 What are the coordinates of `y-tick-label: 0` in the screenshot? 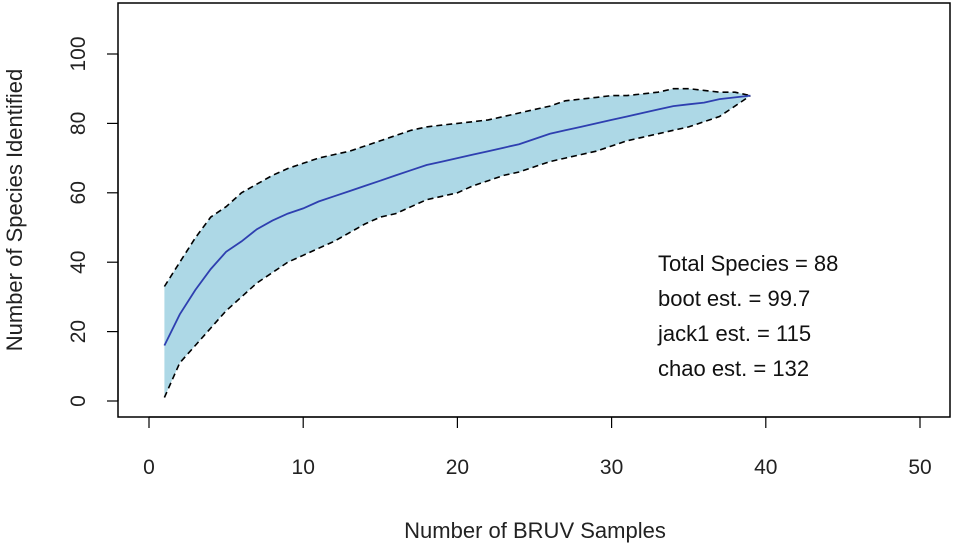 It's located at (78, 401).